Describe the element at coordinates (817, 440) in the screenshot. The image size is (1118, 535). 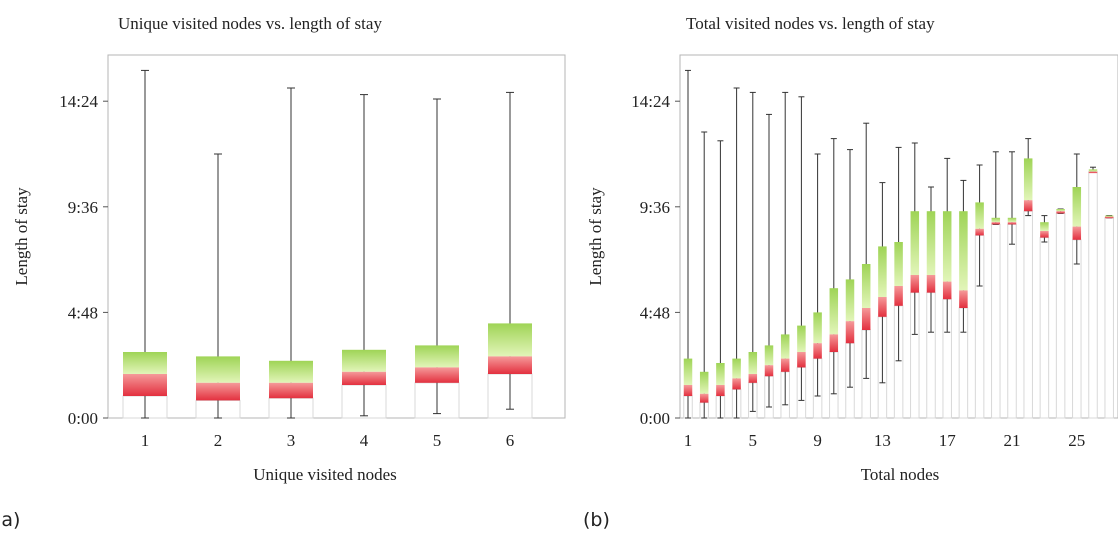
I see `chart-b-x-tick-label: 9` at that location.